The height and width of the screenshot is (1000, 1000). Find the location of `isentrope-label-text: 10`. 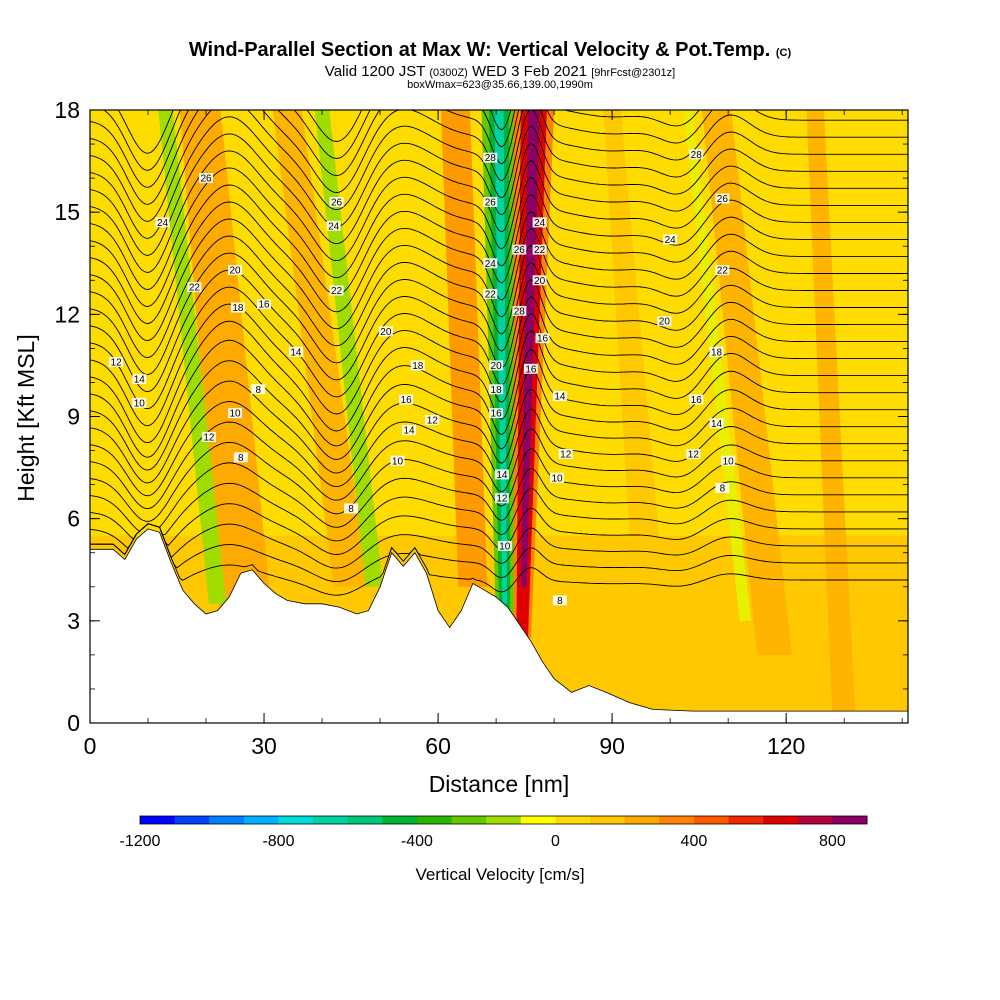

isentrope-label-text: 10 is located at coordinates (505, 546).